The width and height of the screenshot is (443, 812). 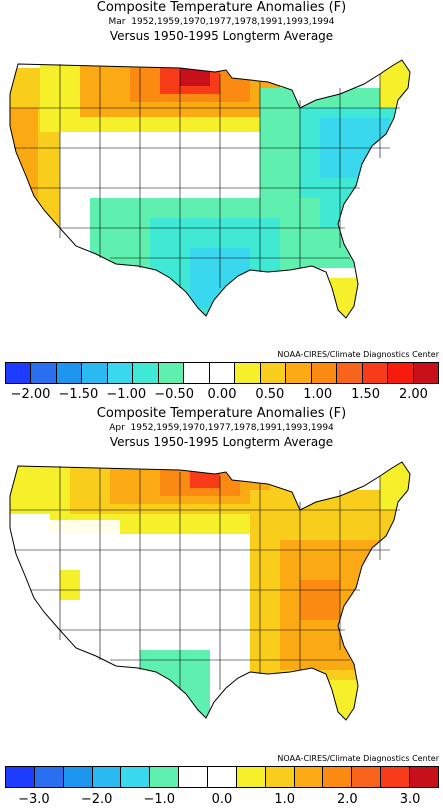 I want to click on month-label: Mar, so click(x=117, y=22).